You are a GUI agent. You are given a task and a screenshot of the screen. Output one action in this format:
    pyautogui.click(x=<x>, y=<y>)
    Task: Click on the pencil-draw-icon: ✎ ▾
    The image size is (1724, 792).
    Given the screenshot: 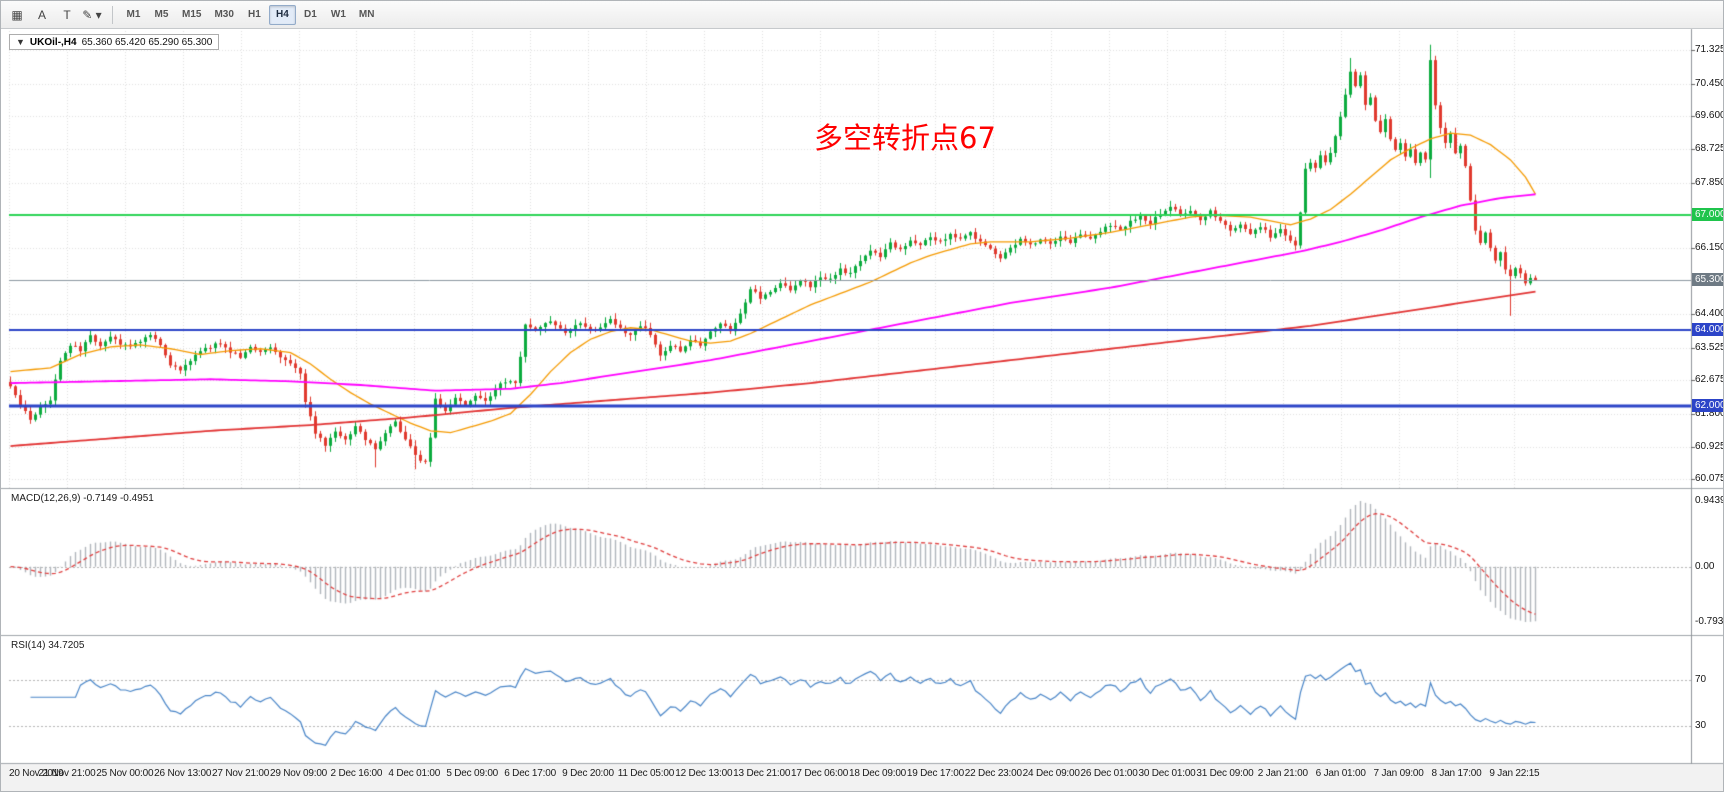 What is the action you would take?
    pyautogui.click(x=92, y=14)
    